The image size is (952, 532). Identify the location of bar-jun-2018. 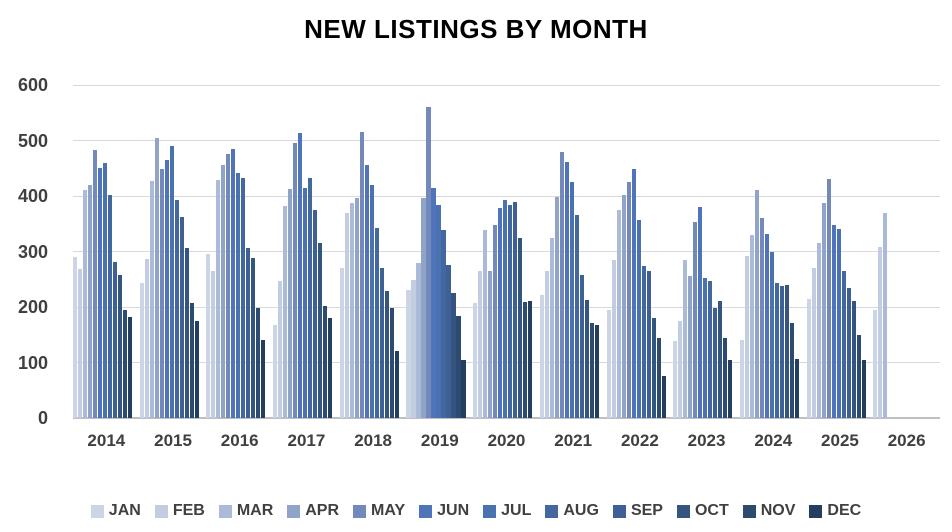
(366, 291).